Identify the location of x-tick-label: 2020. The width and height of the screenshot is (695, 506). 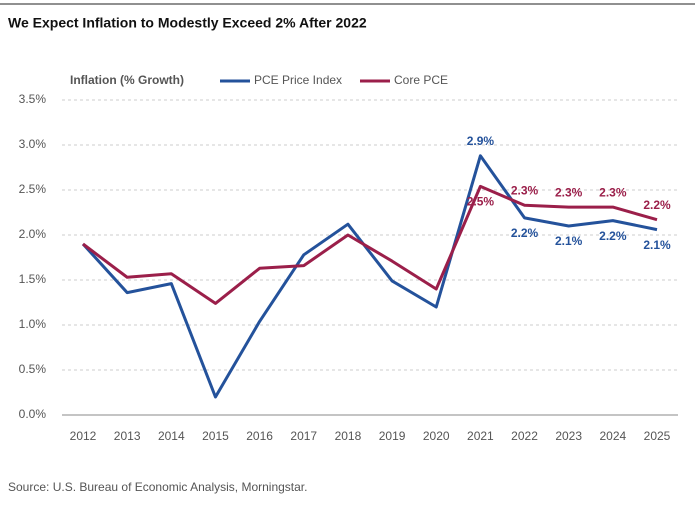
(436, 436).